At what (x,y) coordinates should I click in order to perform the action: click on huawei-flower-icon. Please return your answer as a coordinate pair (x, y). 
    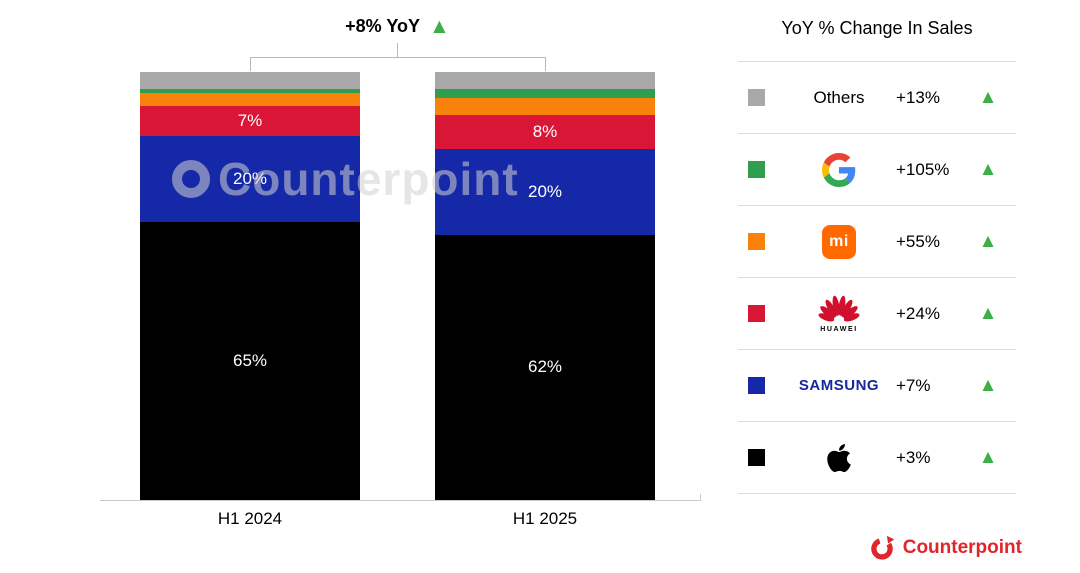
    Looking at the image, I should click on (839, 308).